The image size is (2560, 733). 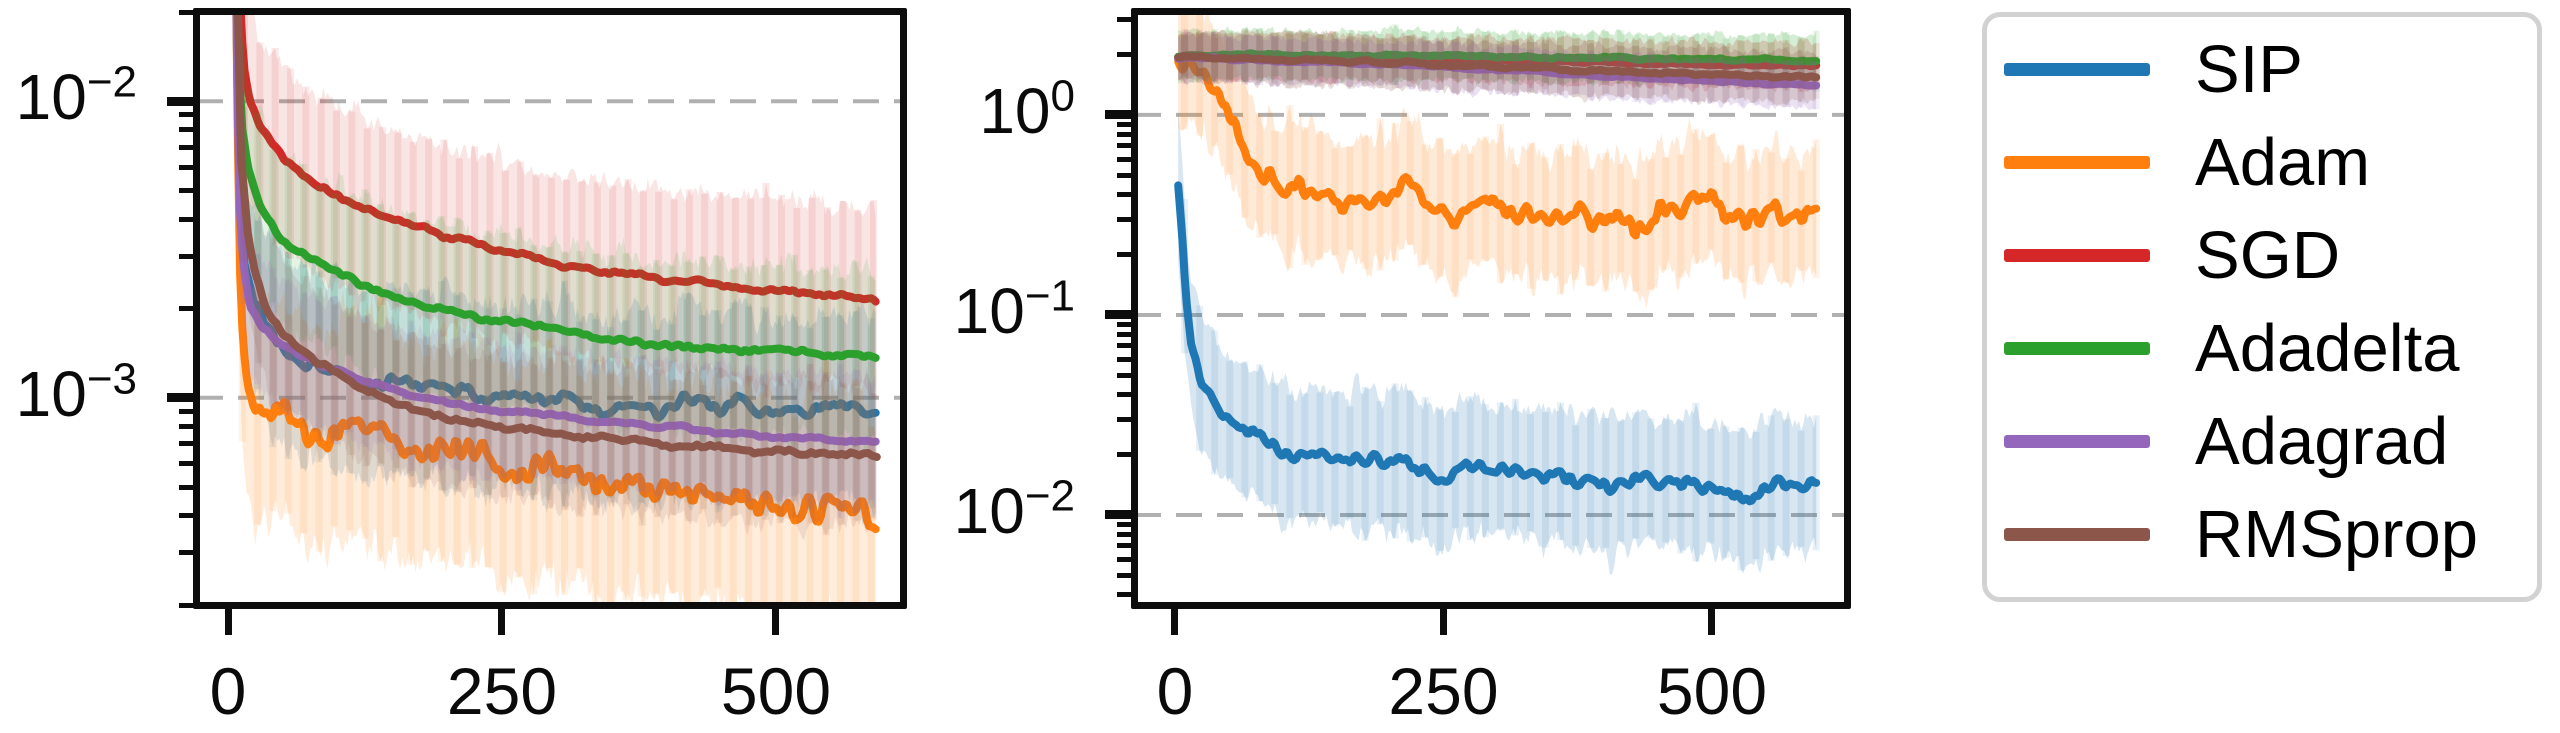 I want to click on legend-label: Adadelta, so click(x=2327, y=348).